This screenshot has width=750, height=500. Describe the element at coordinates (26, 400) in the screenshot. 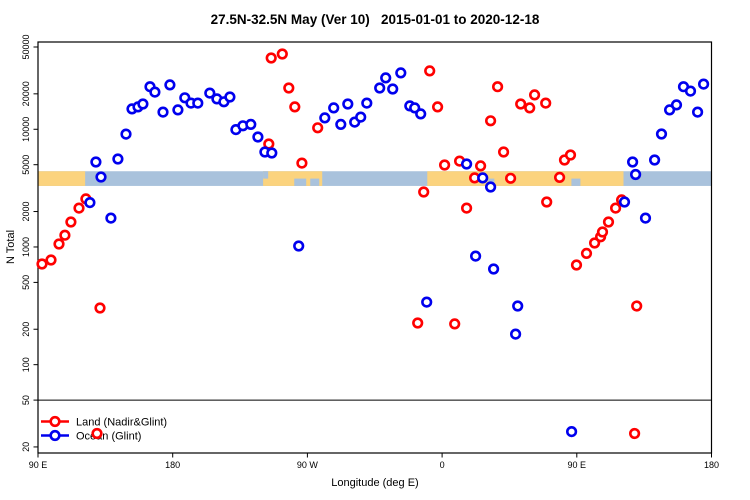

I see `y-tick-label: 50` at that location.